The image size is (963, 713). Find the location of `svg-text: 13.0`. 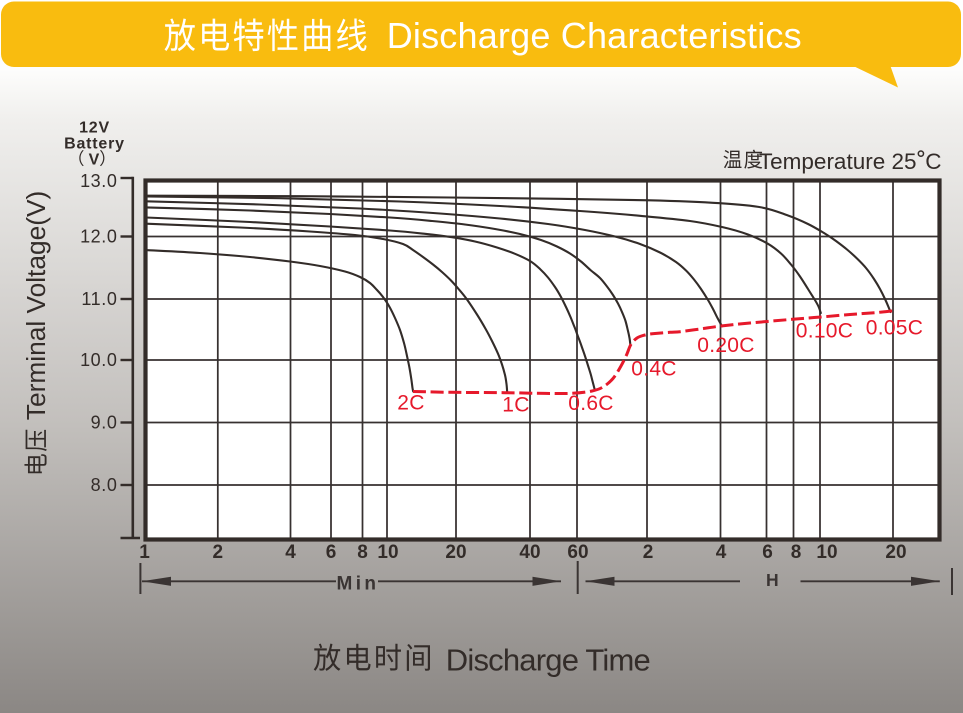

svg-text: 13.0 is located at coordinates (98, 181).